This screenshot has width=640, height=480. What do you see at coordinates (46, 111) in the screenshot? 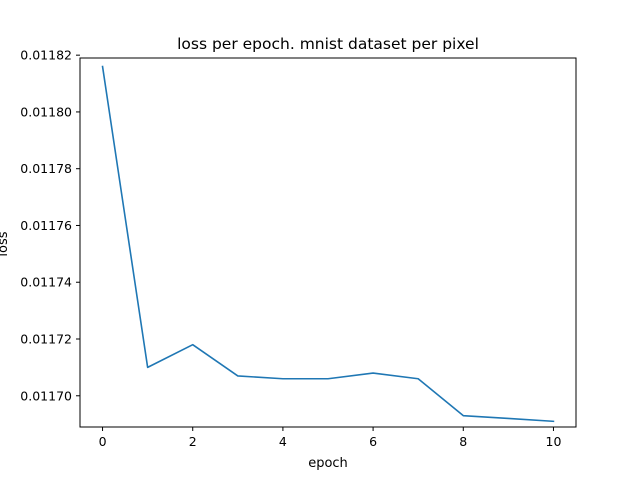
I see `y-tick-label: 0.01180` at bounding box center [46, 111].